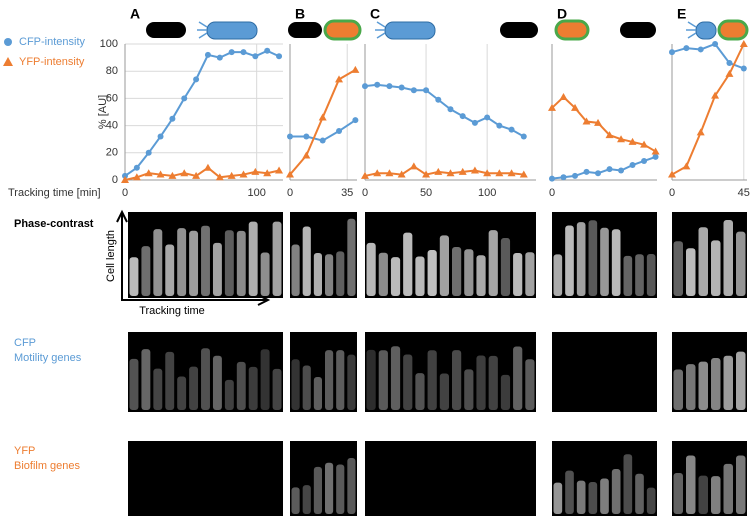 The height and width of the screenshot is (520, 750). I want to click on row-label: CFP, so click(25, 343).